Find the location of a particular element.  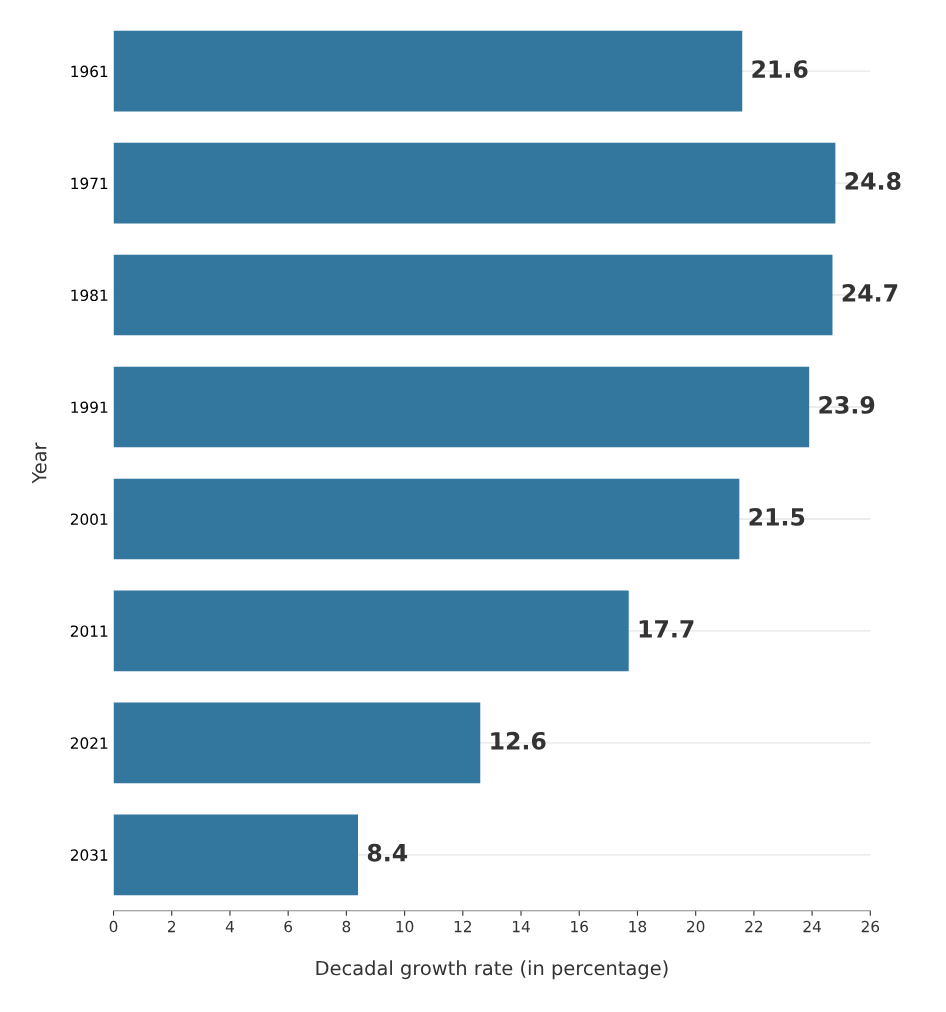

data-label: 23.9 is located at coordinates (847, 405).